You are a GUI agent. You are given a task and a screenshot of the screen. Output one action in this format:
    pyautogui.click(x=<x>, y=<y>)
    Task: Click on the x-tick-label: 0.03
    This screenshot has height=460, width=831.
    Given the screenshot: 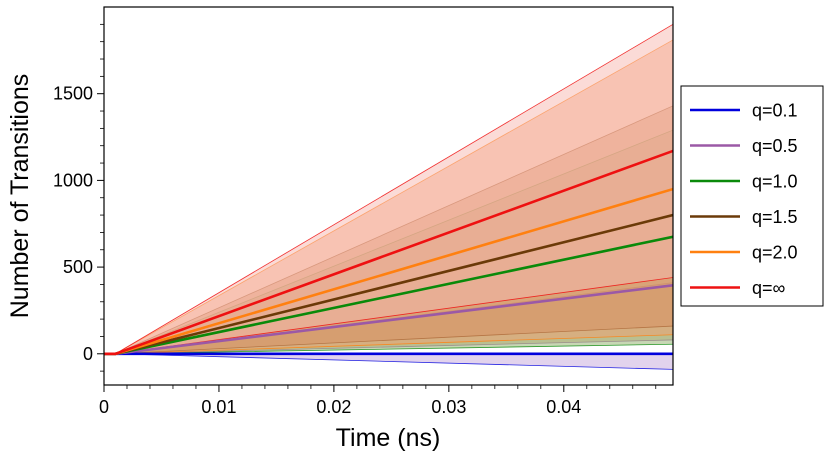 What is the action you would take?
    pyautogui.click(x=448, y=407)
    